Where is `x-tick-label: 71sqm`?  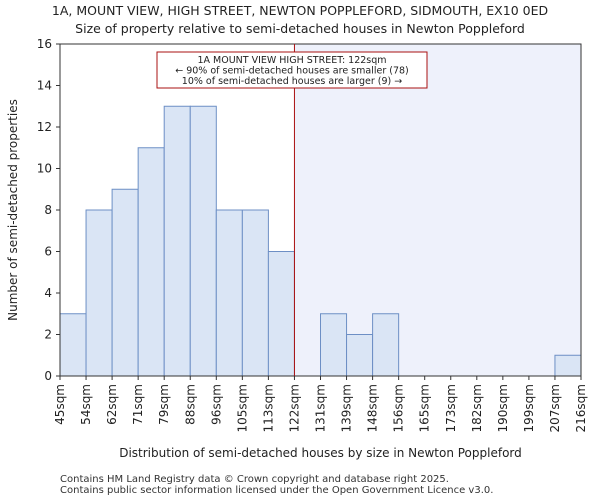 x-tick-label: 71sqm is located at coordinates (138, 404).